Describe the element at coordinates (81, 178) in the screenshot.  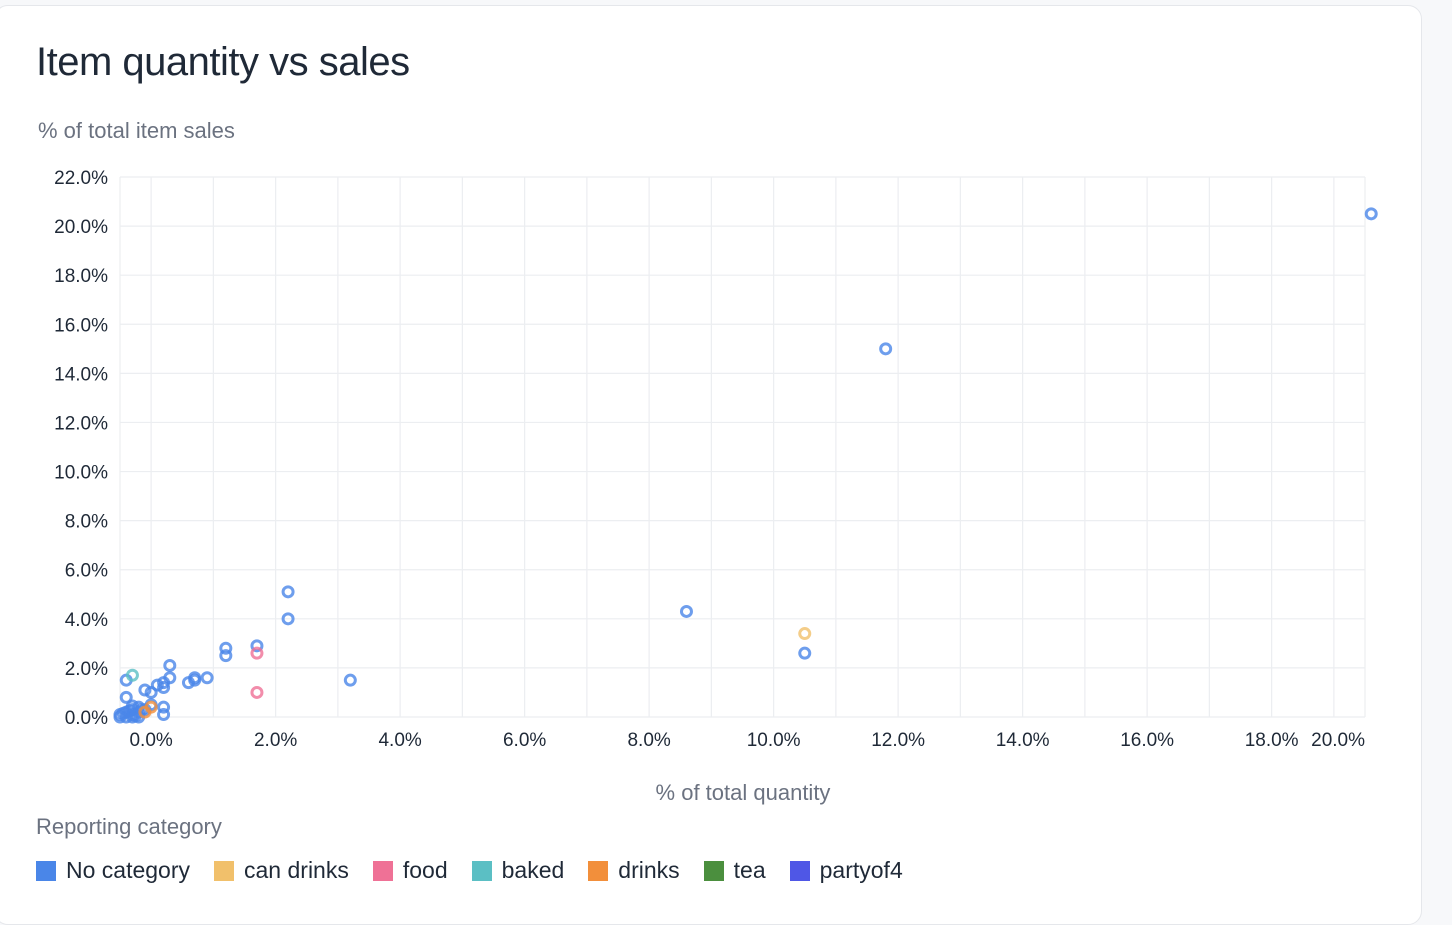
I see `y-tick-label: 22.0%` at that location.